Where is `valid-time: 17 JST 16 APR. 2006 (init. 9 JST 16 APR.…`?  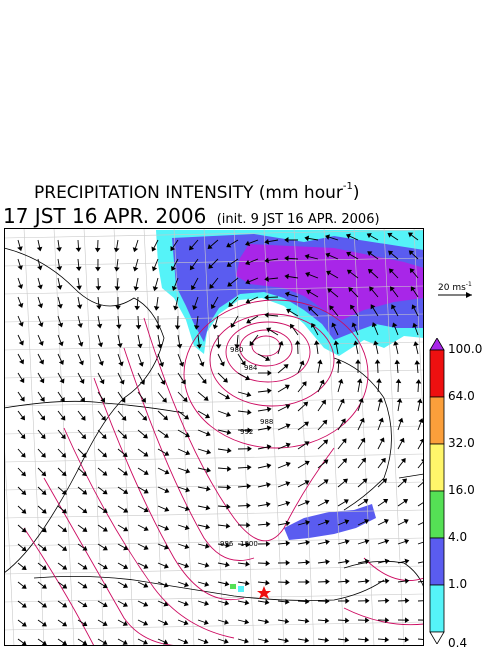
valid-time: 17 JST 16 APR. 2006 (init. 9 JST 16 APR.… is located at coordinates (191, 216).